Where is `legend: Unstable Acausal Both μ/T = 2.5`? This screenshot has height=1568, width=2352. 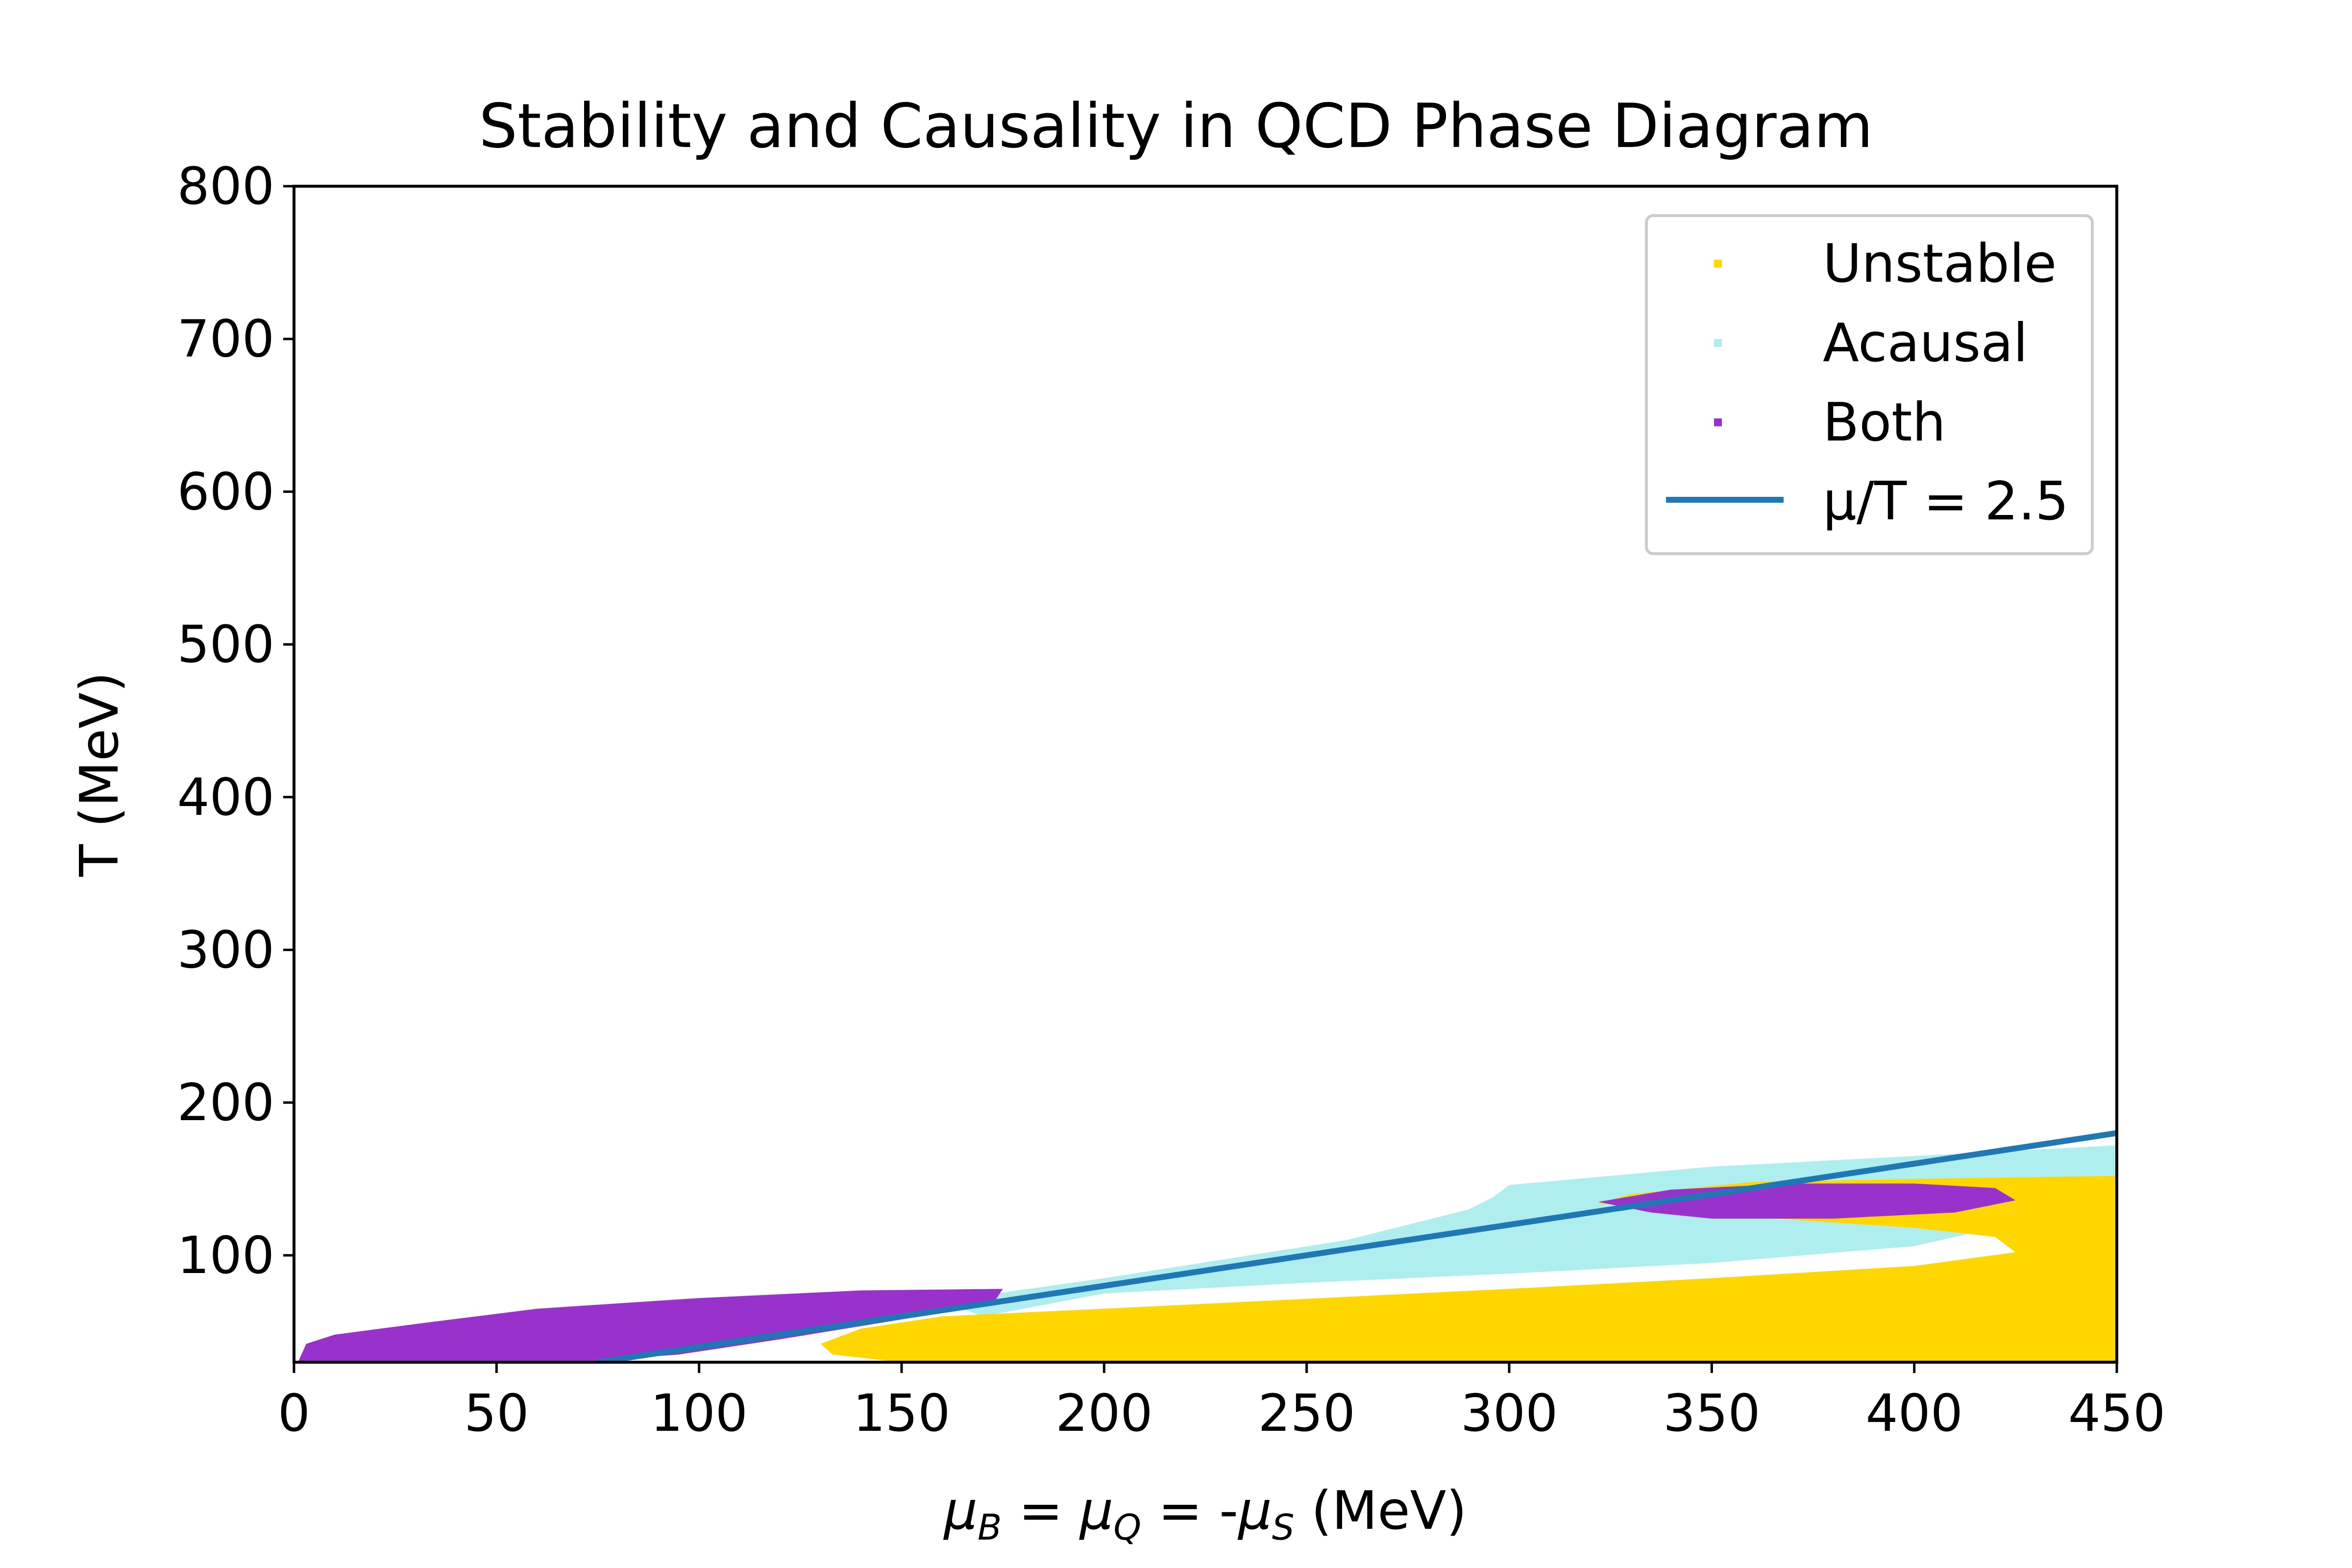 legend: Unstable Acausal Both μ/T = 2.5 is located at coordinates (1869, 384).